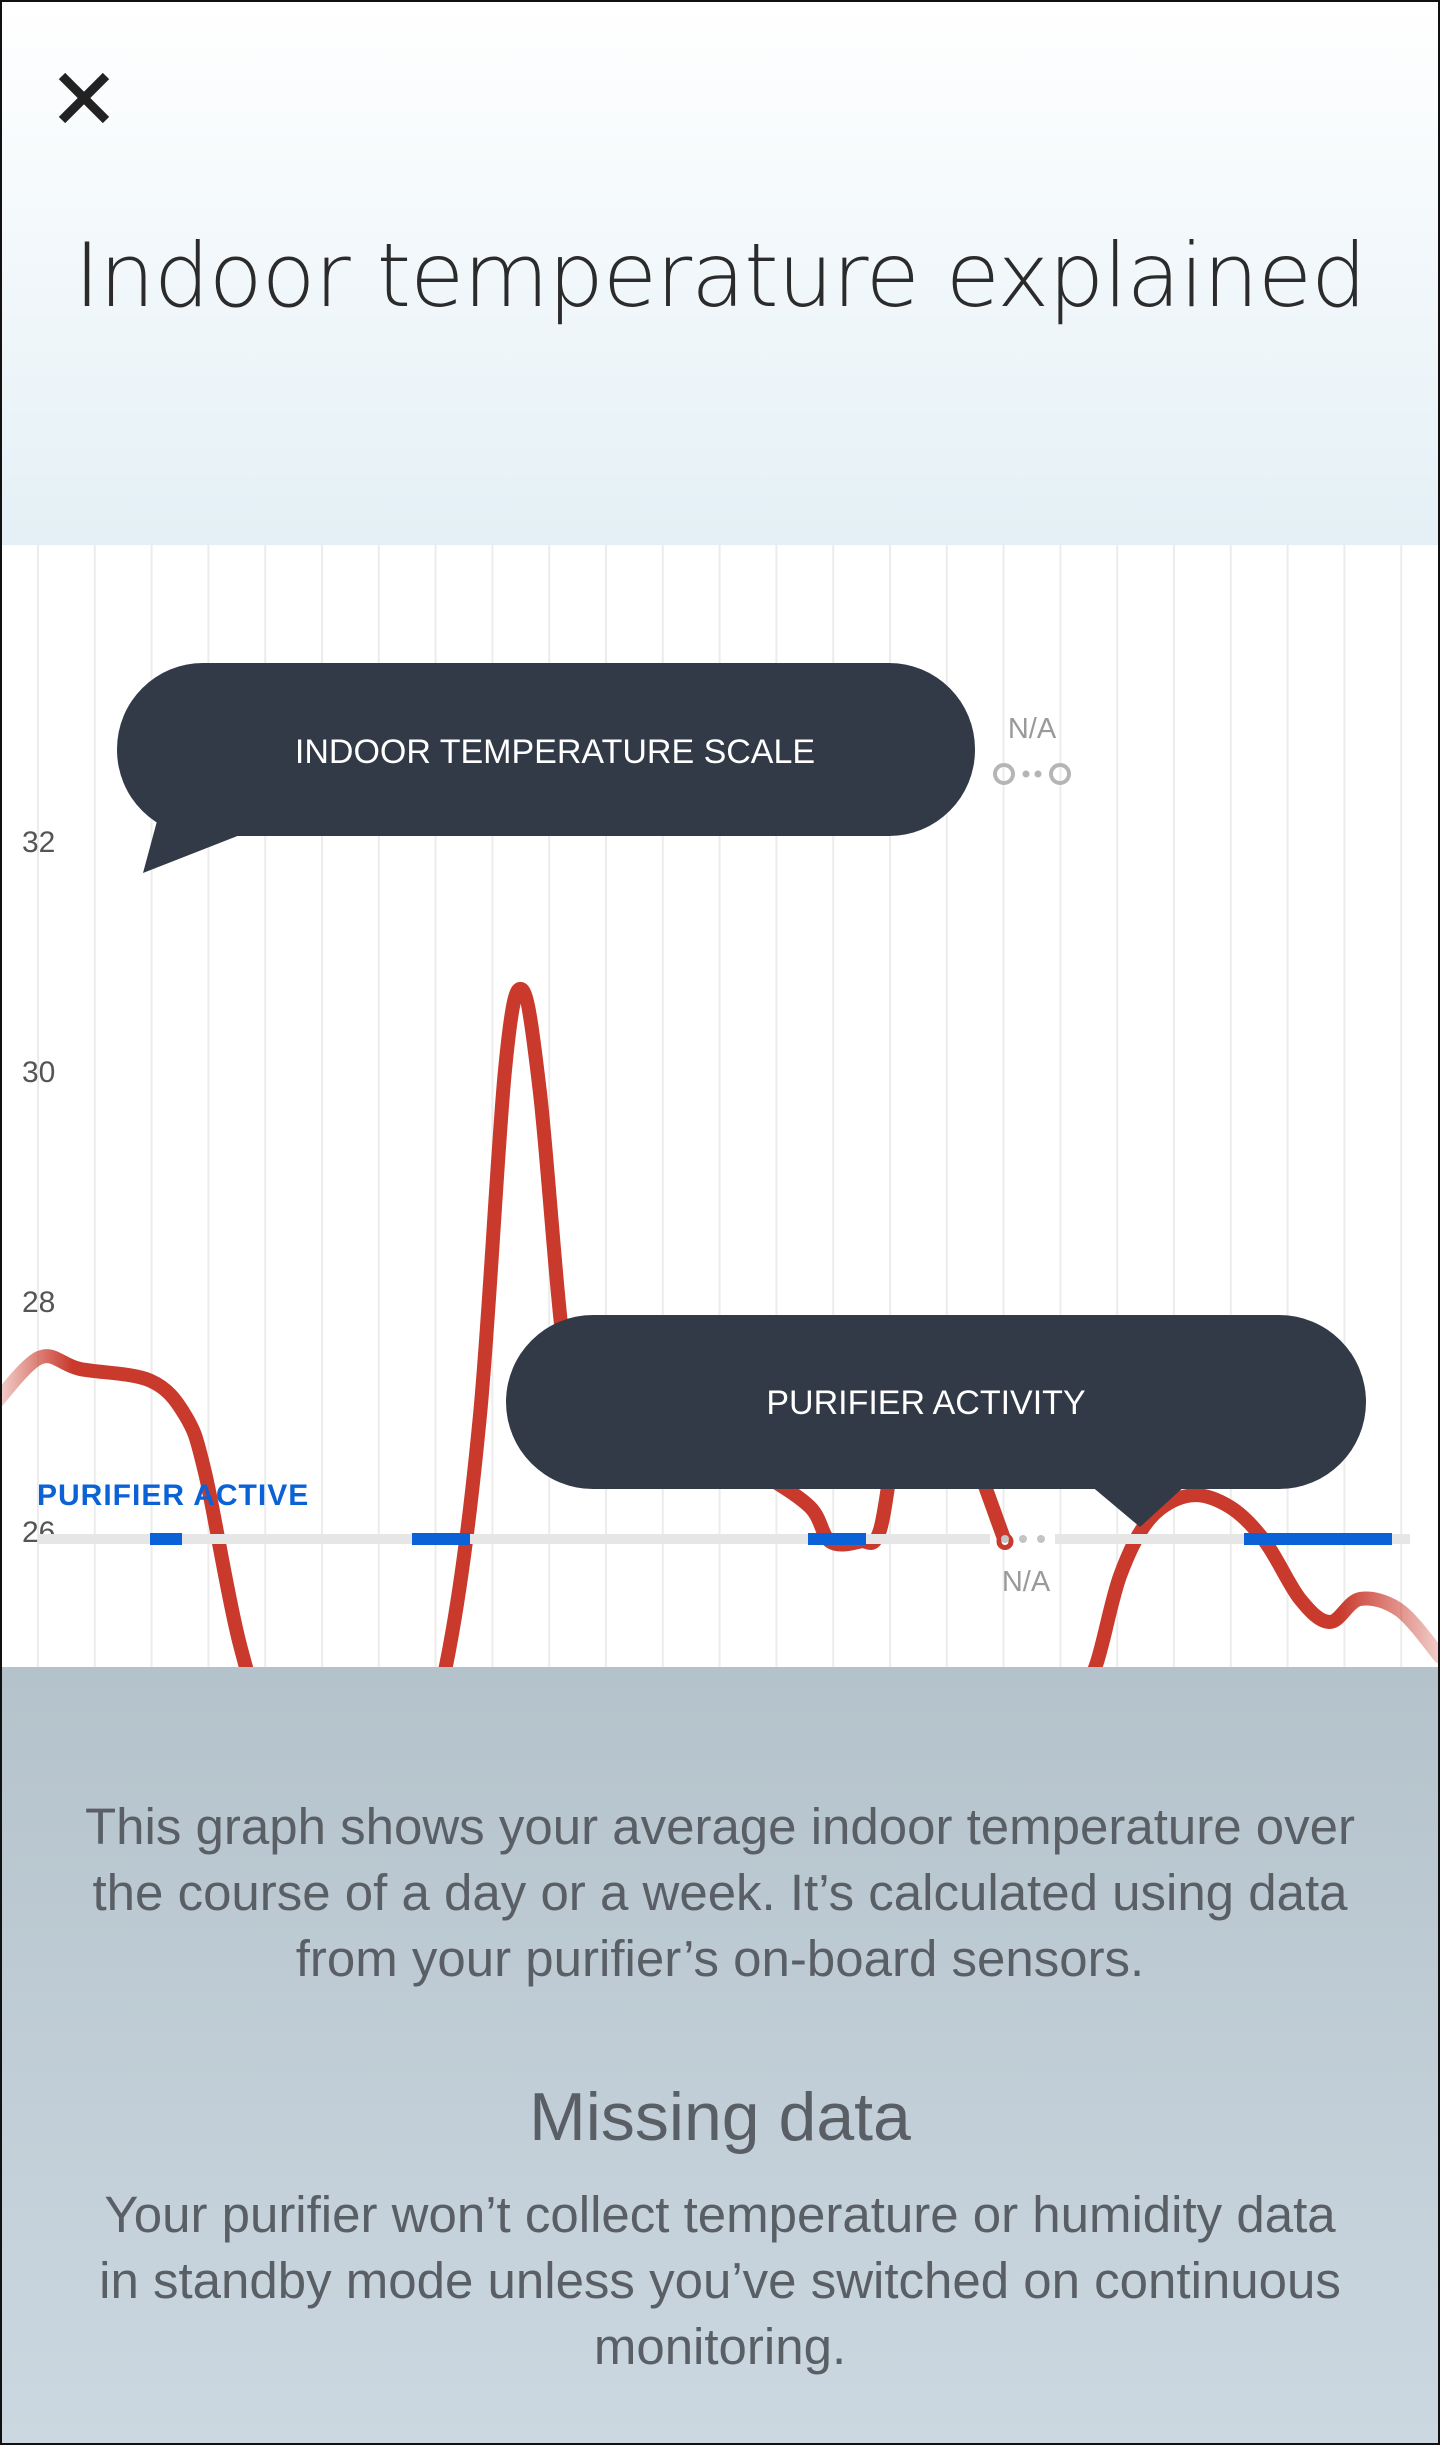 This screenshot has height=2445, width=1440. What do you see at coordinates (555, 752) in the screenshot?
I see `scale-callout-label: INDOOR TEMPERATURE SCALE` at bounding box center [555, 752].